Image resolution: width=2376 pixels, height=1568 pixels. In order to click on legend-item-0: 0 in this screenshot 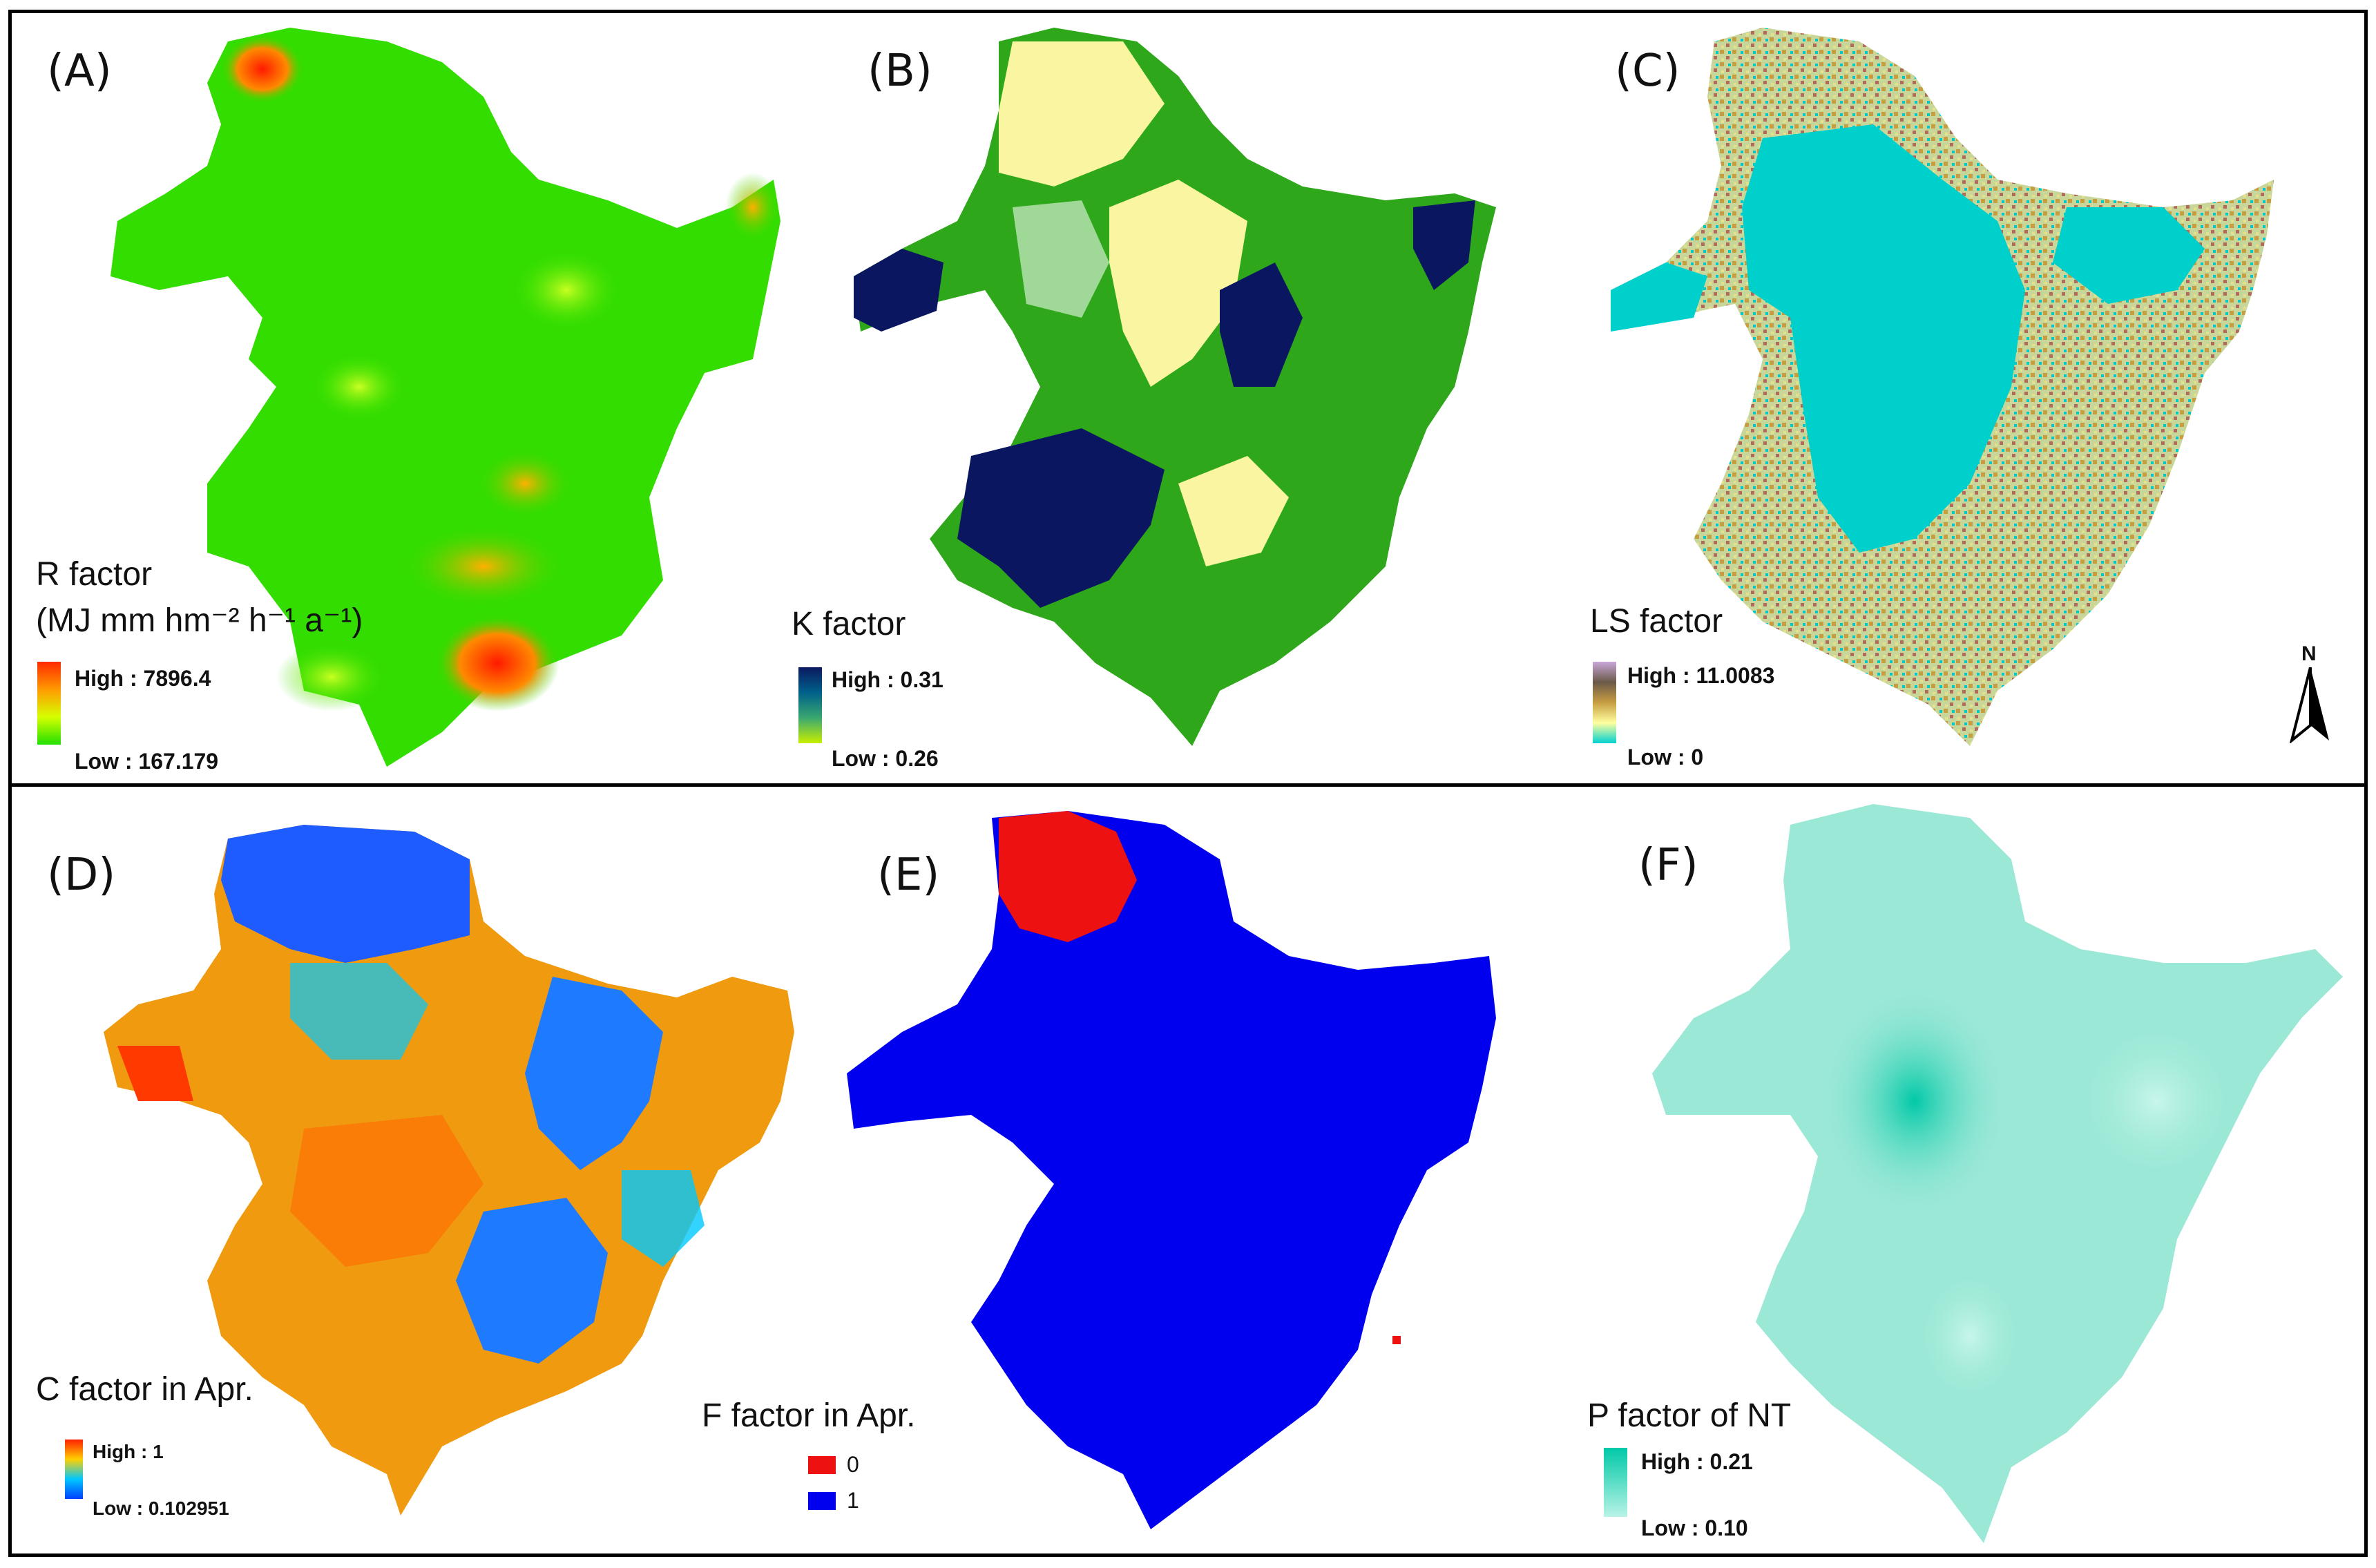, I will do `click(853, 1464)`.